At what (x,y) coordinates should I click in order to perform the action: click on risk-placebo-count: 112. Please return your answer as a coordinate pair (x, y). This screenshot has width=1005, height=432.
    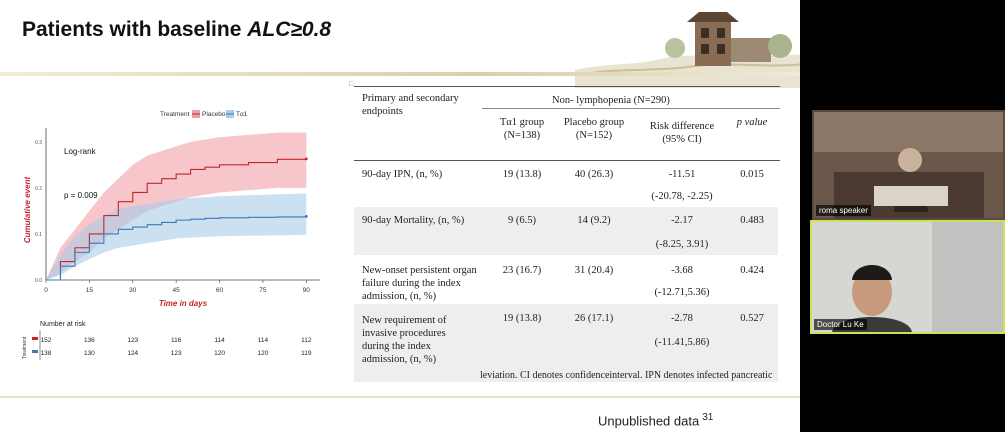
    Looking at the image, I should click on (306, 340).